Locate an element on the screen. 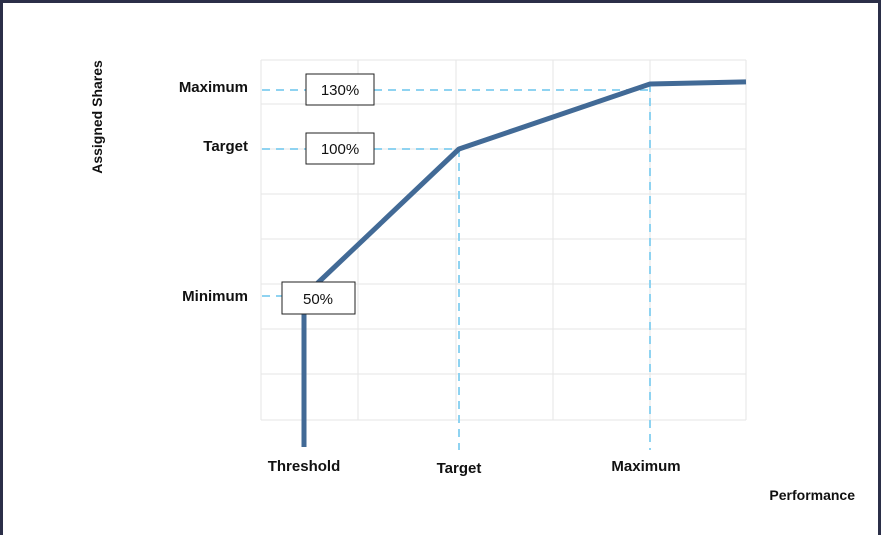 Image resolution: width=881 pixels, height=535 pixels. y-tick-target: Target is located at coordinates (225, 146).